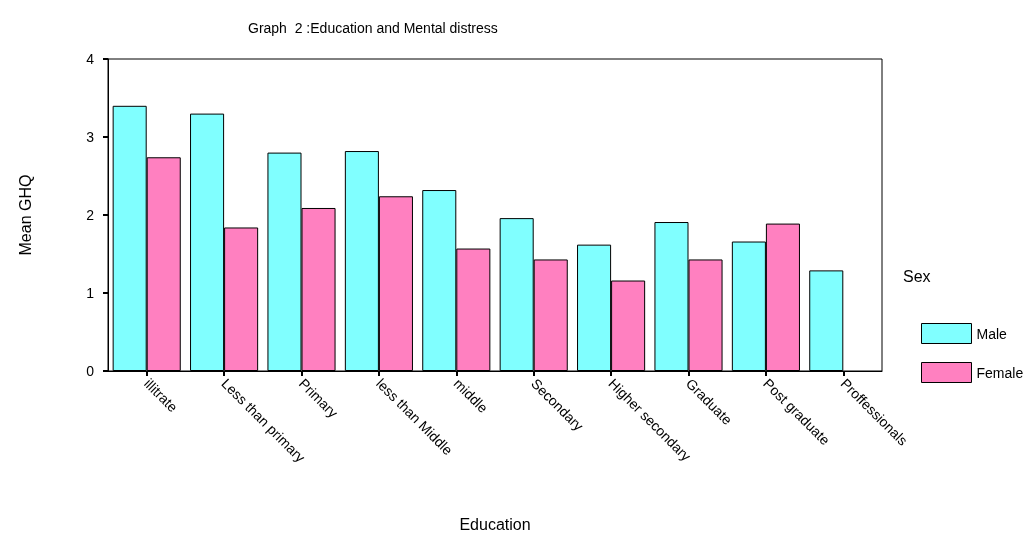 The height and width of the screenshot is (548, 1032). I want to click on legend-label: Male, so click(992, 333).